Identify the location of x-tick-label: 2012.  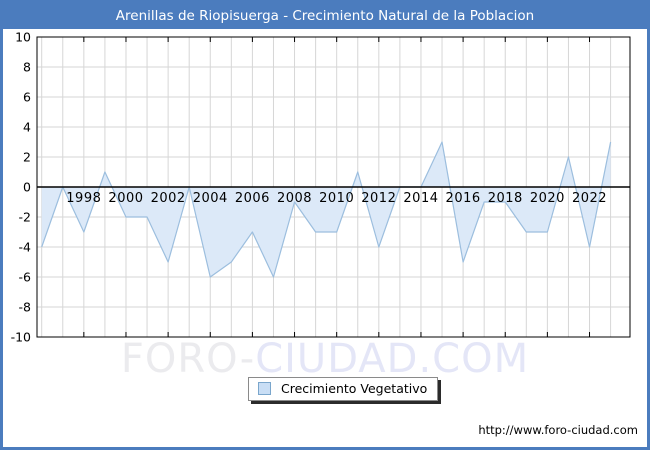
(378, 198).